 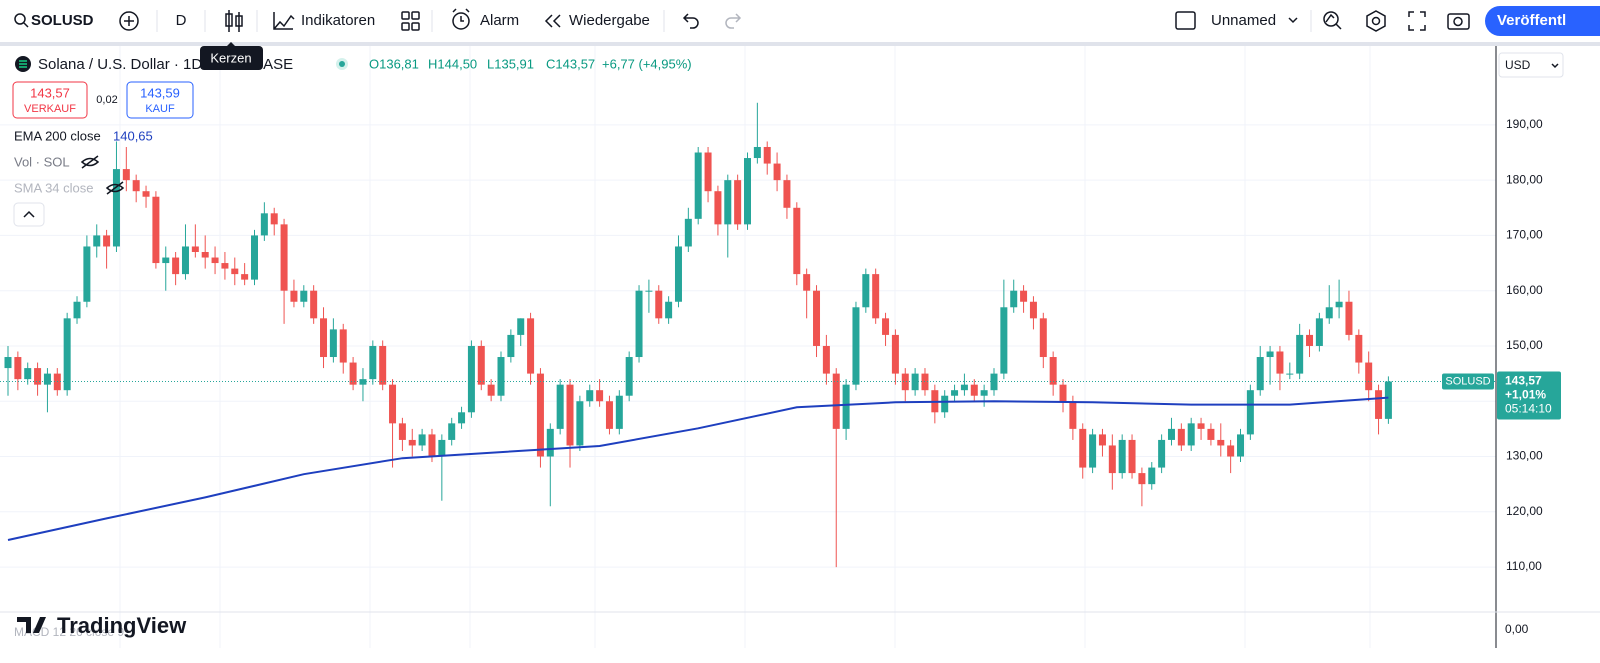 I want to click on interval: D, so click(x=181, y=20).